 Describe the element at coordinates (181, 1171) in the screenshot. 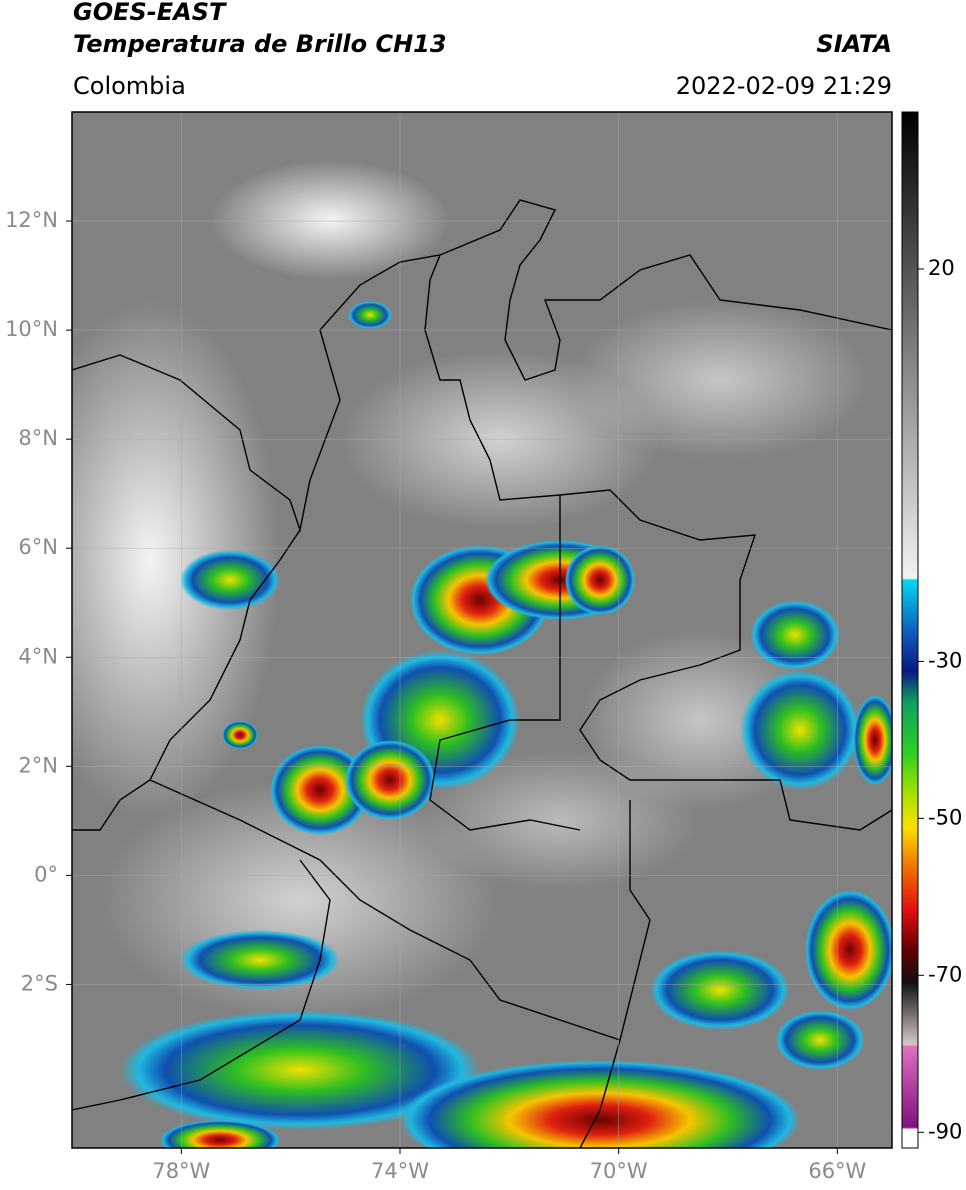

I see `x-tick-label: 78°W` at that location.